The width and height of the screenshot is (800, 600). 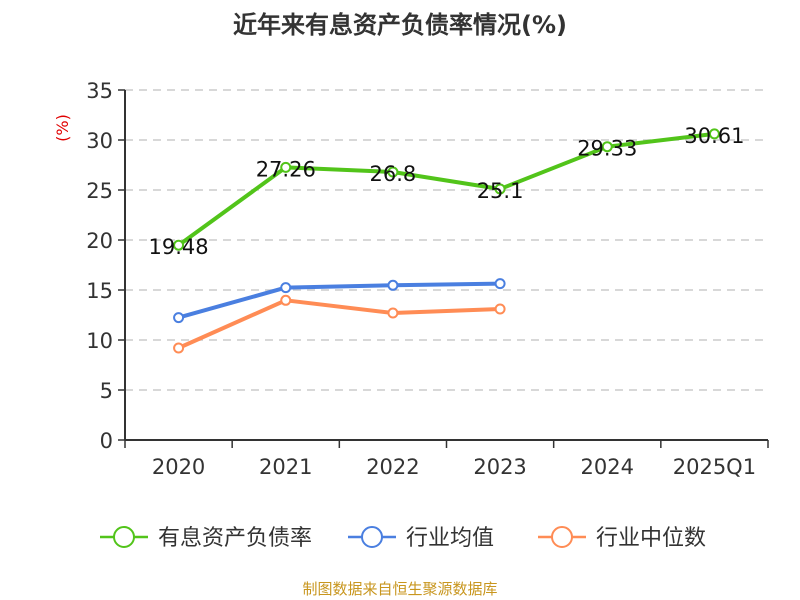 I want to click on y-tick-label: 20, so click(x=99, y=241).